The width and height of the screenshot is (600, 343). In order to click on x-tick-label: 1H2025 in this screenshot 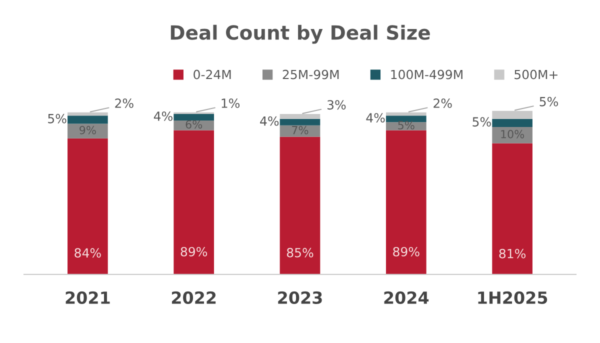, I will do `click(513, 297)`.